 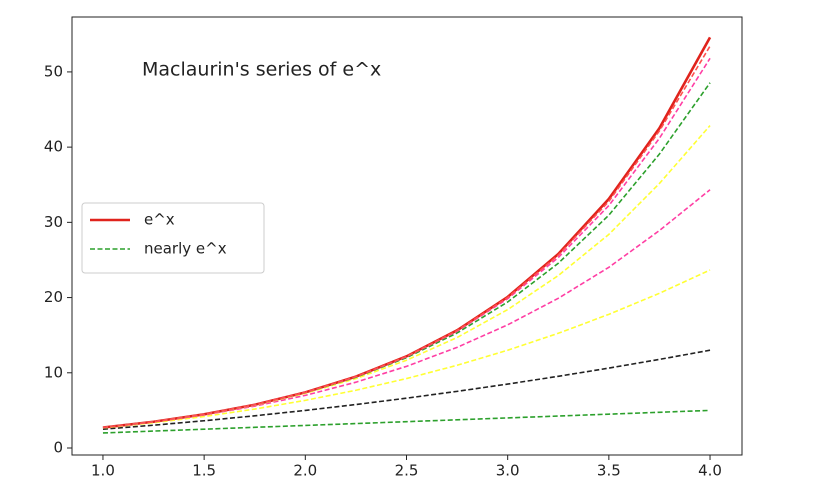 I want to click on chart-title: Maclaurin's series of e^x, so click(x=261, y=70).